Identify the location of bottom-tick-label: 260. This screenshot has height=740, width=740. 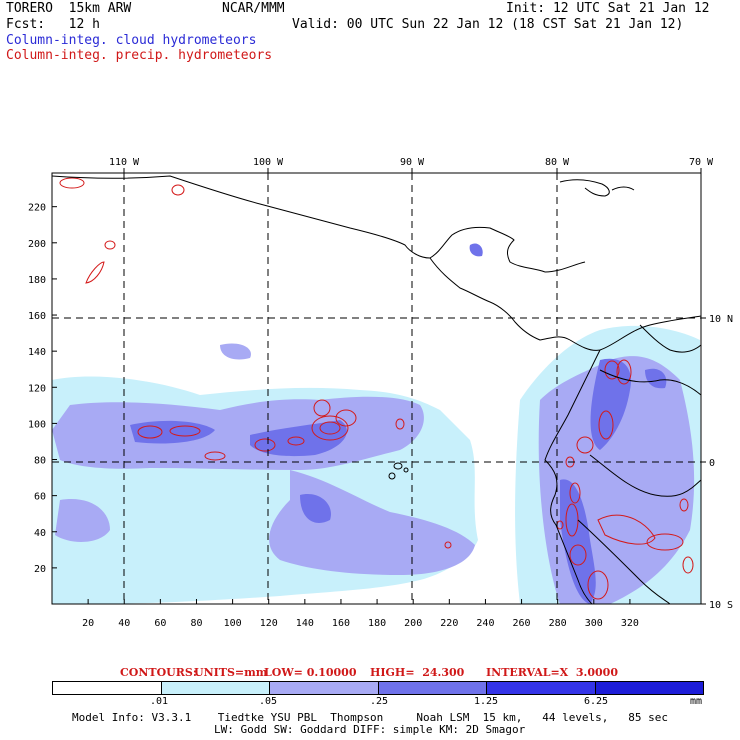
(522, 623).